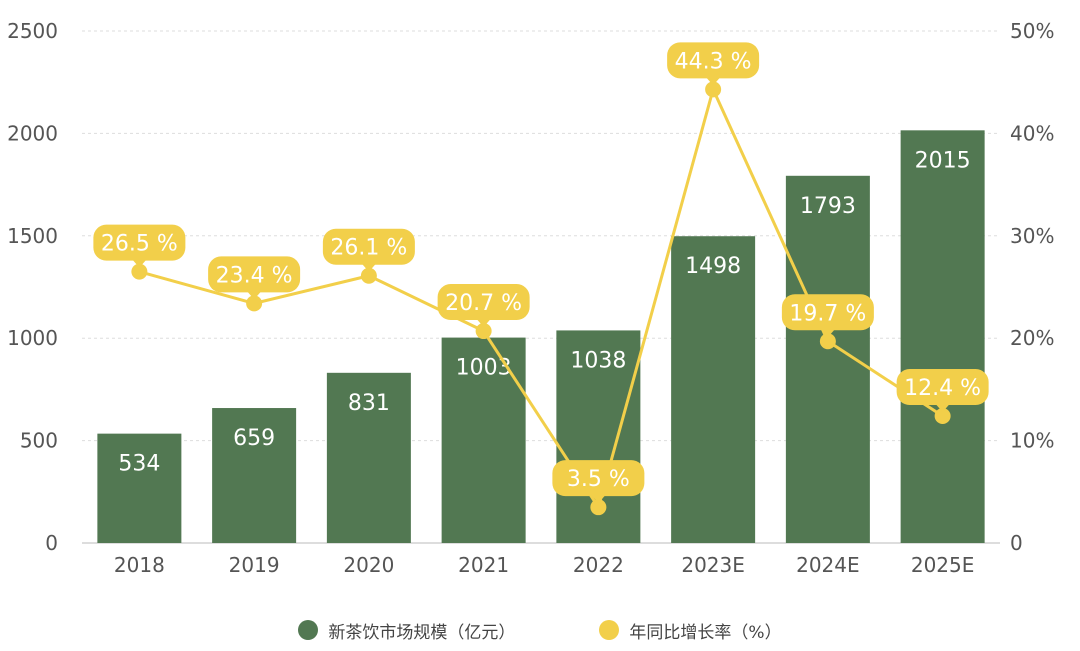 The width and height of the screenshot is (1080, 651). I want to click on line-value-label: 12.4 %, so click(942, 391).